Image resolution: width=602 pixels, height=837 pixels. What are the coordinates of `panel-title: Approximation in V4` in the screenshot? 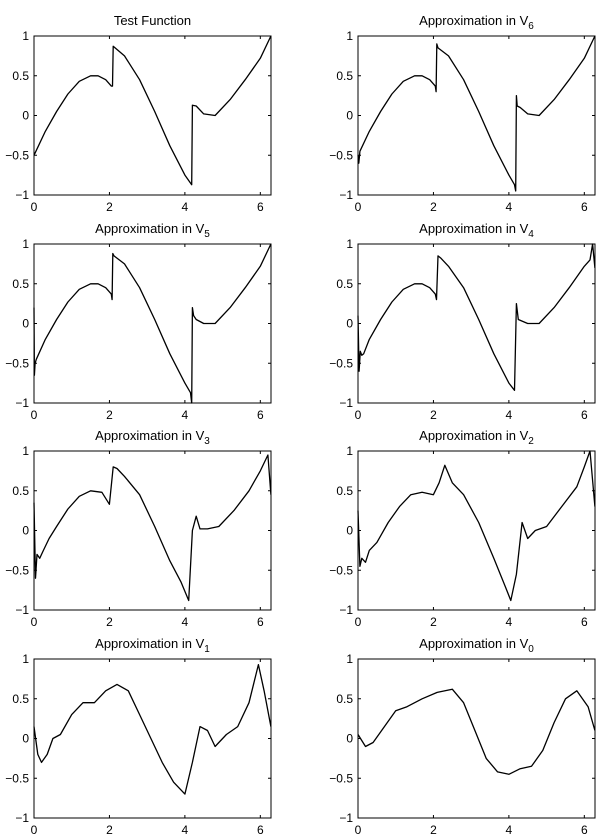 It's located at (476, 230).